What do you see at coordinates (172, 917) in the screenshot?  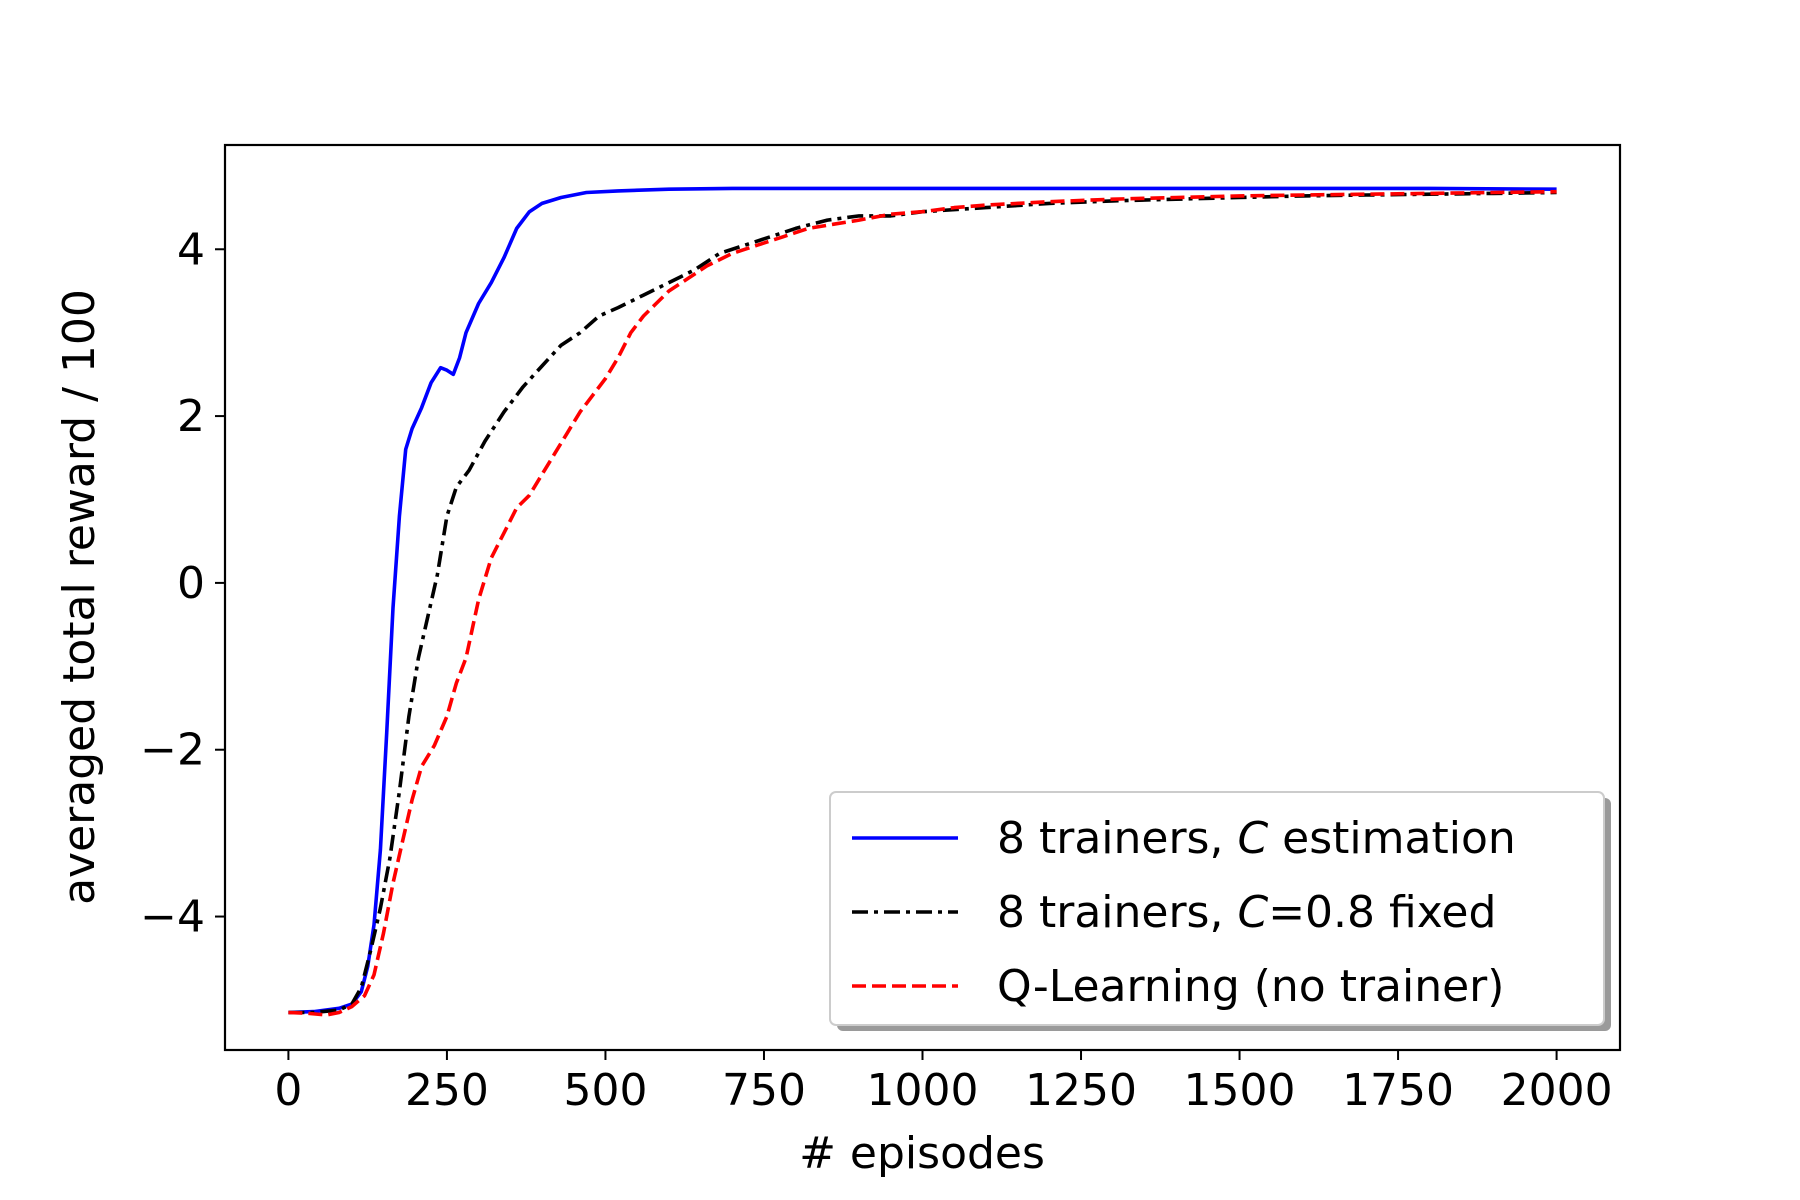 I see `y-tick-label: −4` at bounding box center [172, 917].